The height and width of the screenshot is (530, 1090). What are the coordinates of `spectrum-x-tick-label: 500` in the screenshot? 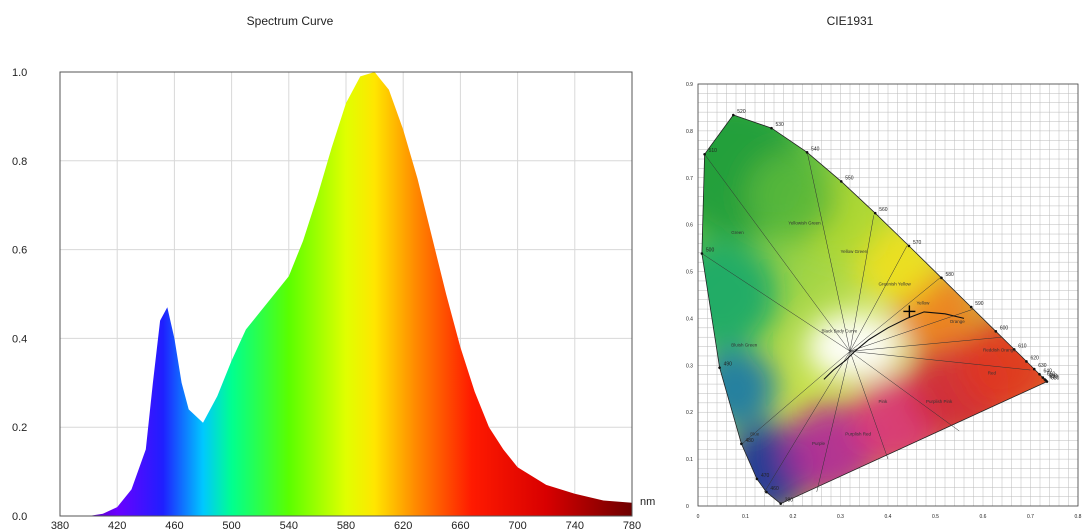 It's located at (231, 525).